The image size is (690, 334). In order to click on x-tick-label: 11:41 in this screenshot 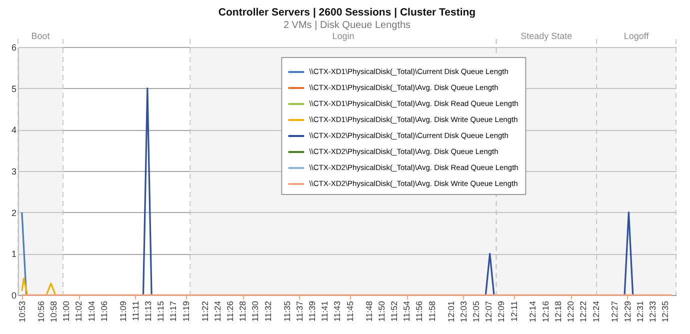, I will do `click(325, 311)`.